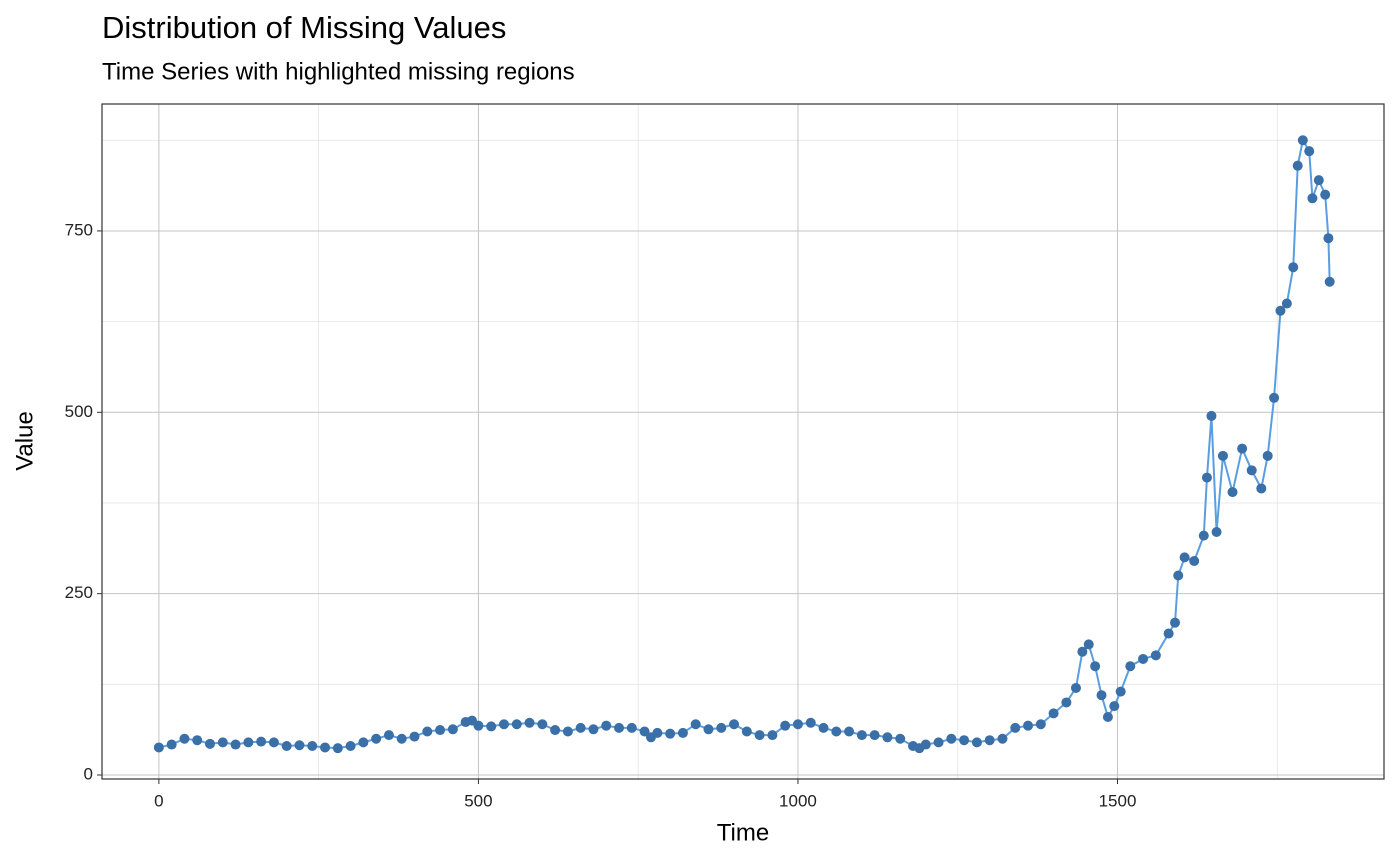 Image resolution: width=1400 pixels, height=865 pixels. What do you see at coordinates (88, 773) in the screenshot?
I see `y-tick-label: 0` at bounding box center [88, 773].